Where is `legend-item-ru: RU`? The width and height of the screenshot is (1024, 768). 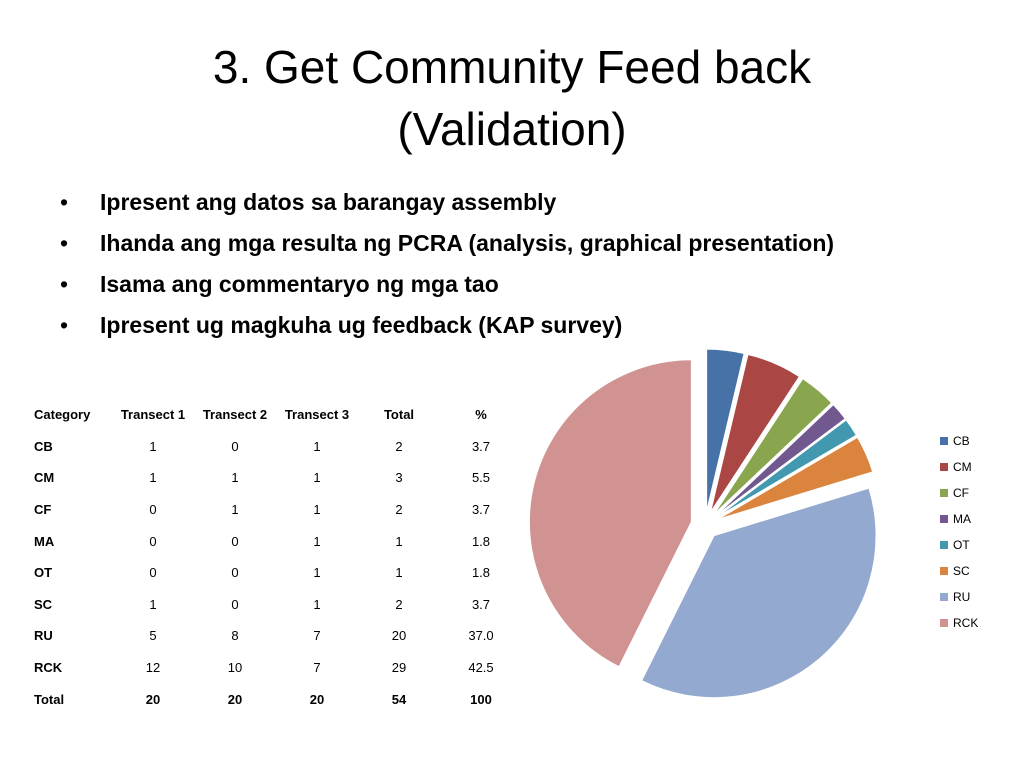
legend-item-ru: RU is located at coordinates (959, 597).